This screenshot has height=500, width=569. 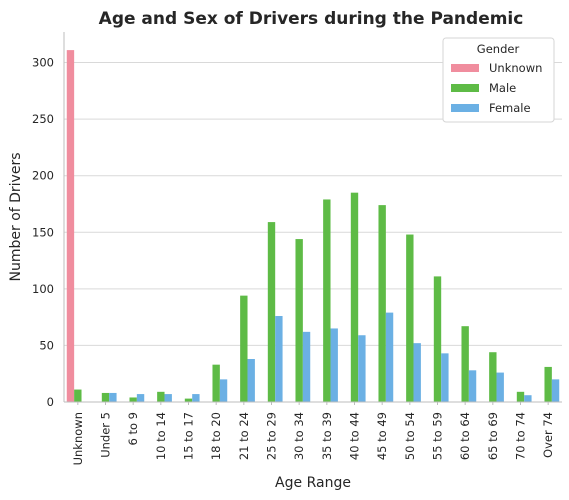 I want to click on legend: Gender Unknown Male Female, so click(x=498, y=80).